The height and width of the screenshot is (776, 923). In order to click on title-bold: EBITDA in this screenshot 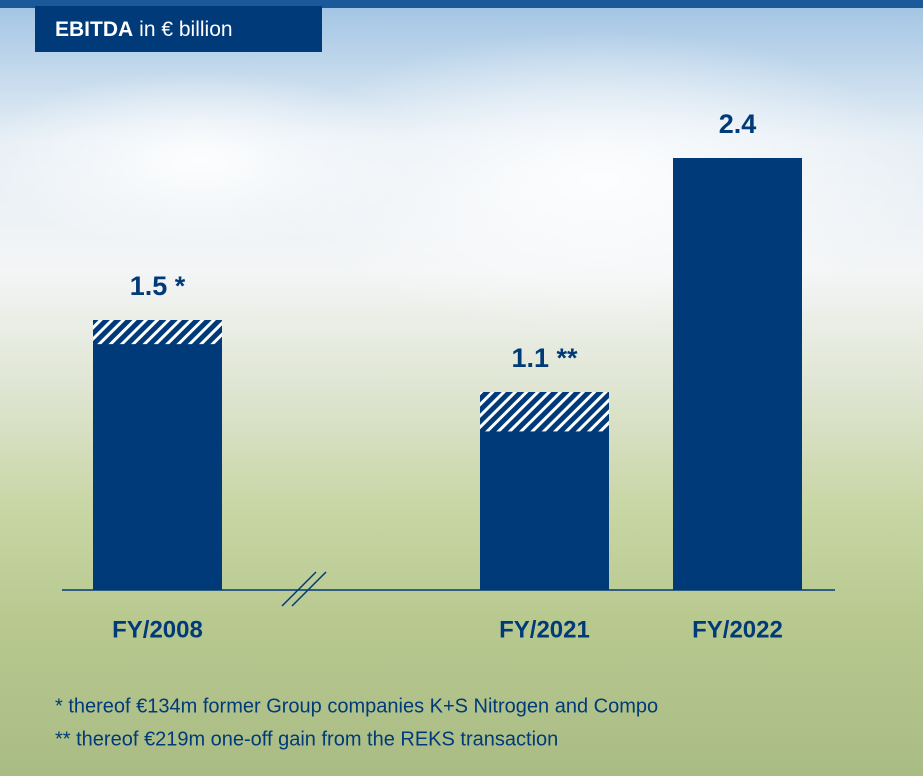, I will do `click(94, 29)`.